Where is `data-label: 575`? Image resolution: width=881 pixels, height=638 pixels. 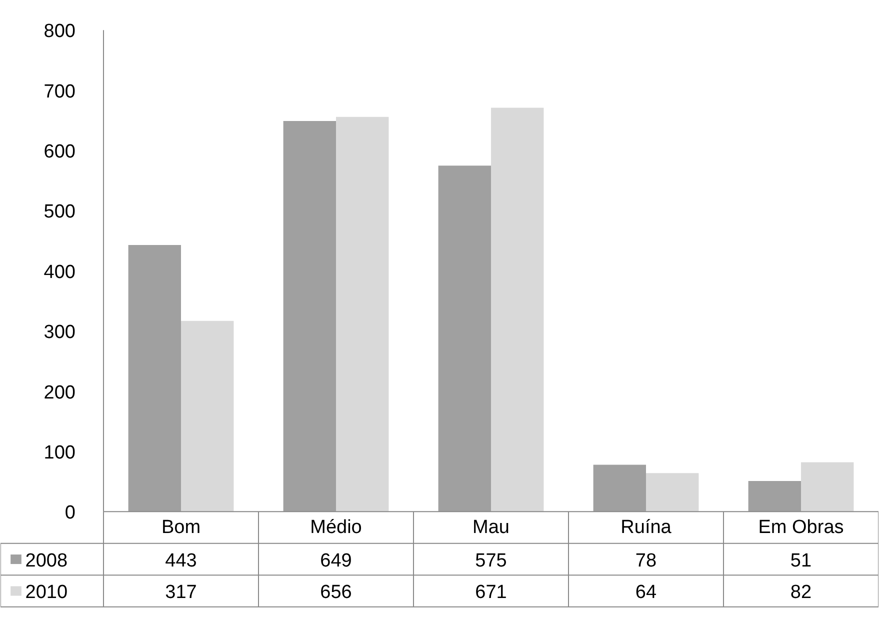
data-label: 575 is located at coordinates (491, 561).